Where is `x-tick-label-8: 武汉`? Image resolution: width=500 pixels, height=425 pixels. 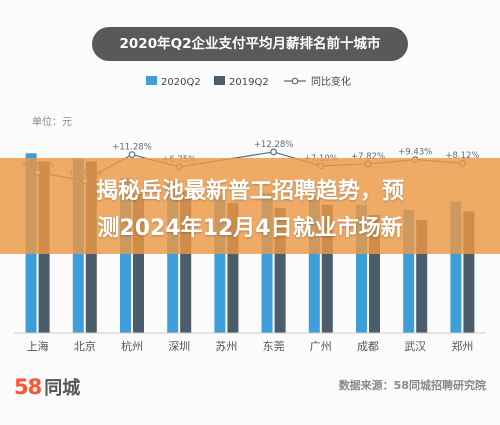
x-tick-label-8: 武汉 is located at coordinates (415, 346).